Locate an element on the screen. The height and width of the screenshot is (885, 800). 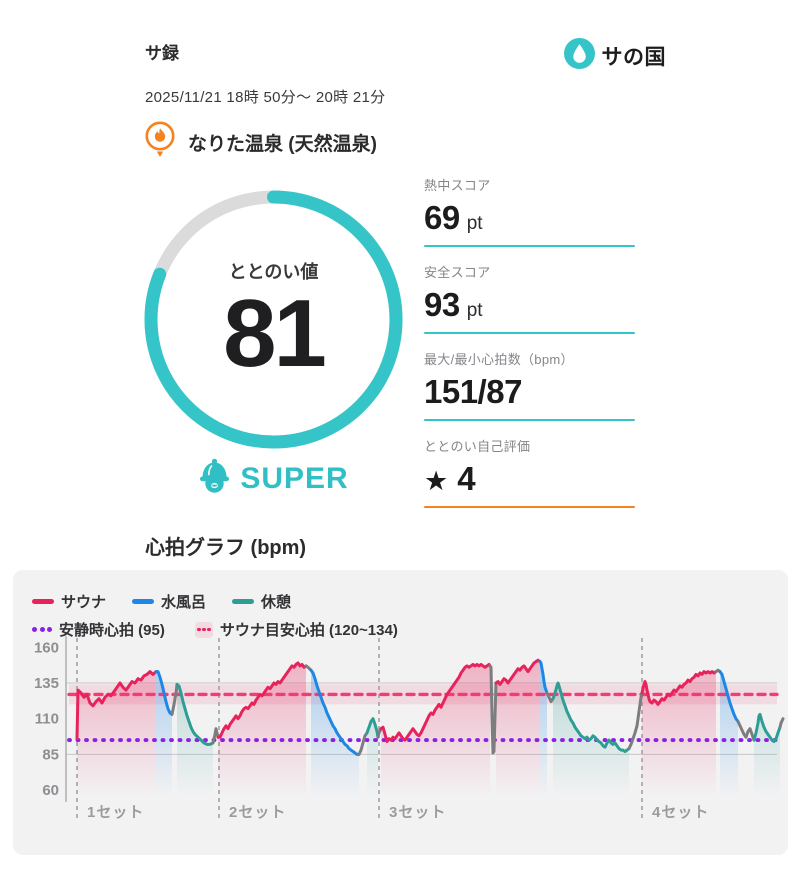
gauge-value: 81 is located at coordinates (275, 333).